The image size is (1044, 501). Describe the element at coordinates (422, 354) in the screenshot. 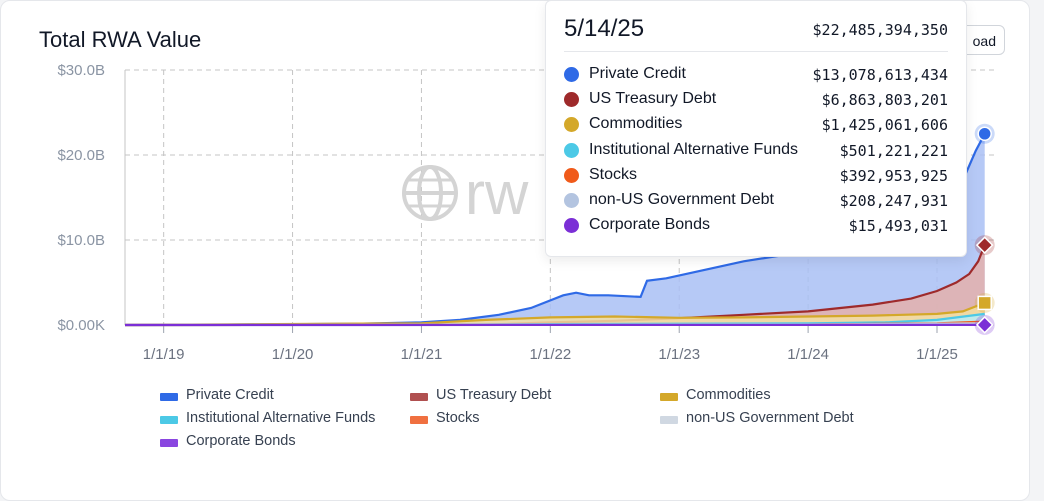

I see `x-tick-label: 1/1/21` at that location.